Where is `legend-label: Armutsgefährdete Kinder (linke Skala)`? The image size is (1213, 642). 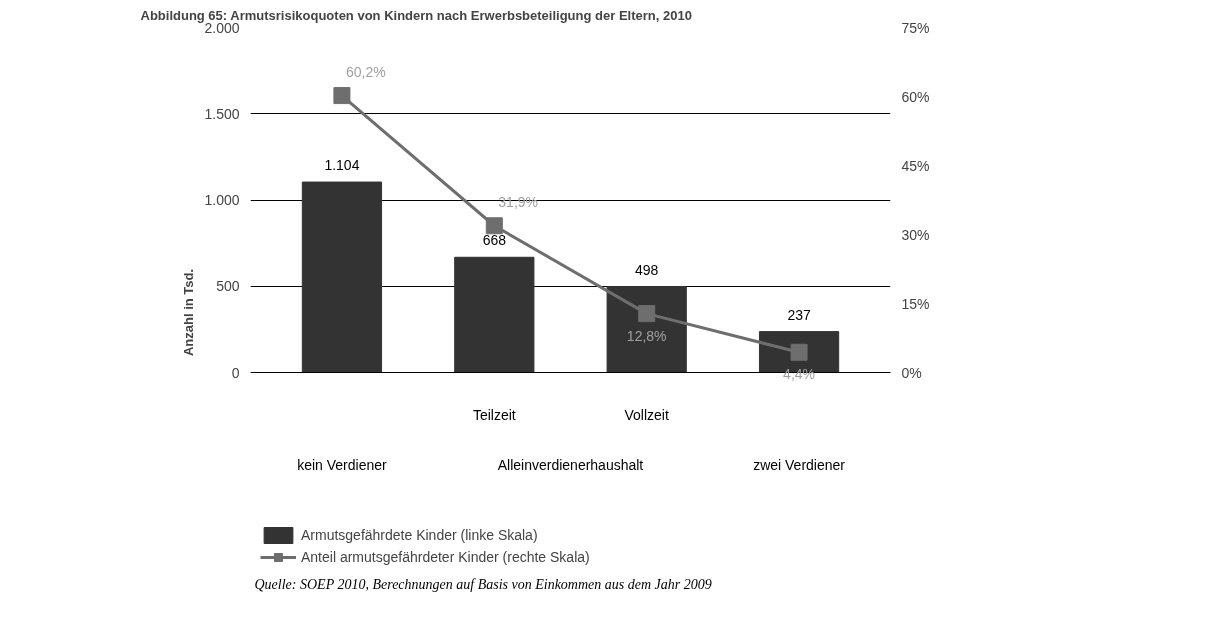
legend-label: Armutsgefährdete Kinder (linke Skala) is located at coordinates (419, 535).